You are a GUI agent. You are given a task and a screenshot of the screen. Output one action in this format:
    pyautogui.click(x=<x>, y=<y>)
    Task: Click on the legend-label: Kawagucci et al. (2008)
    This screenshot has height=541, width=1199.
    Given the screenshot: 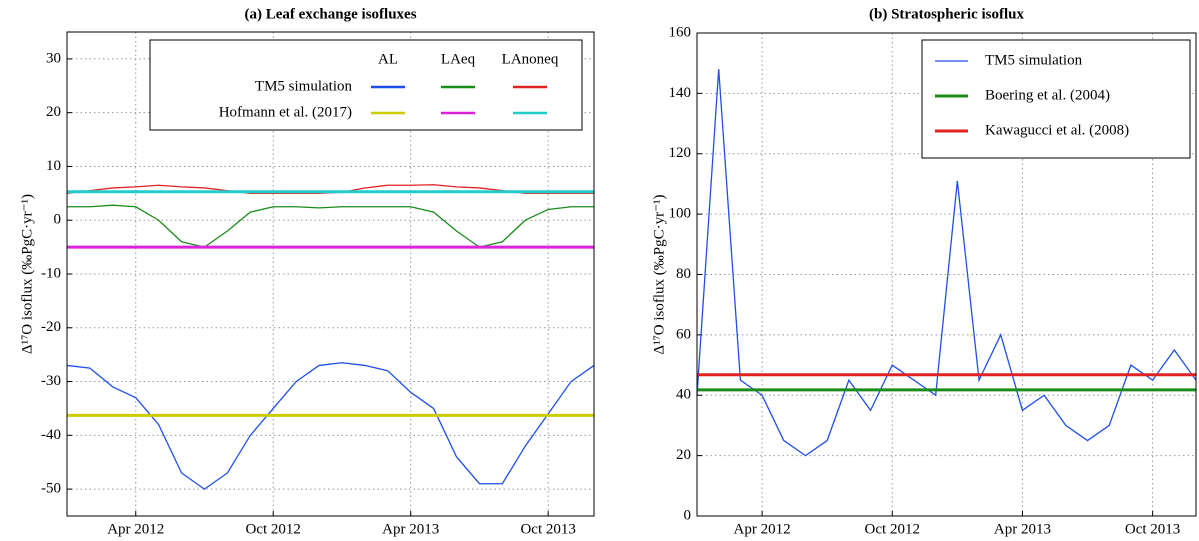 What is the action you would take?
    pyautogui.click(x=1057, y=130)
    